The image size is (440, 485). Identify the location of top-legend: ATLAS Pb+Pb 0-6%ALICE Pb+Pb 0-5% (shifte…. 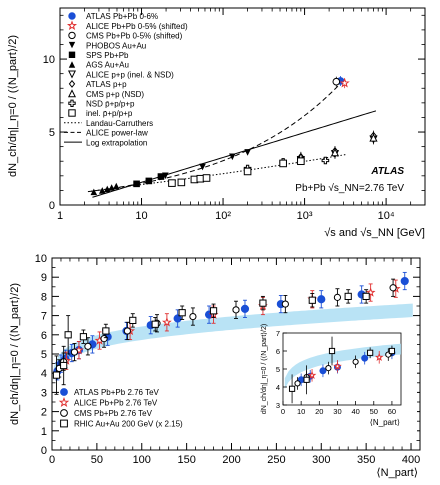
(126, 79).